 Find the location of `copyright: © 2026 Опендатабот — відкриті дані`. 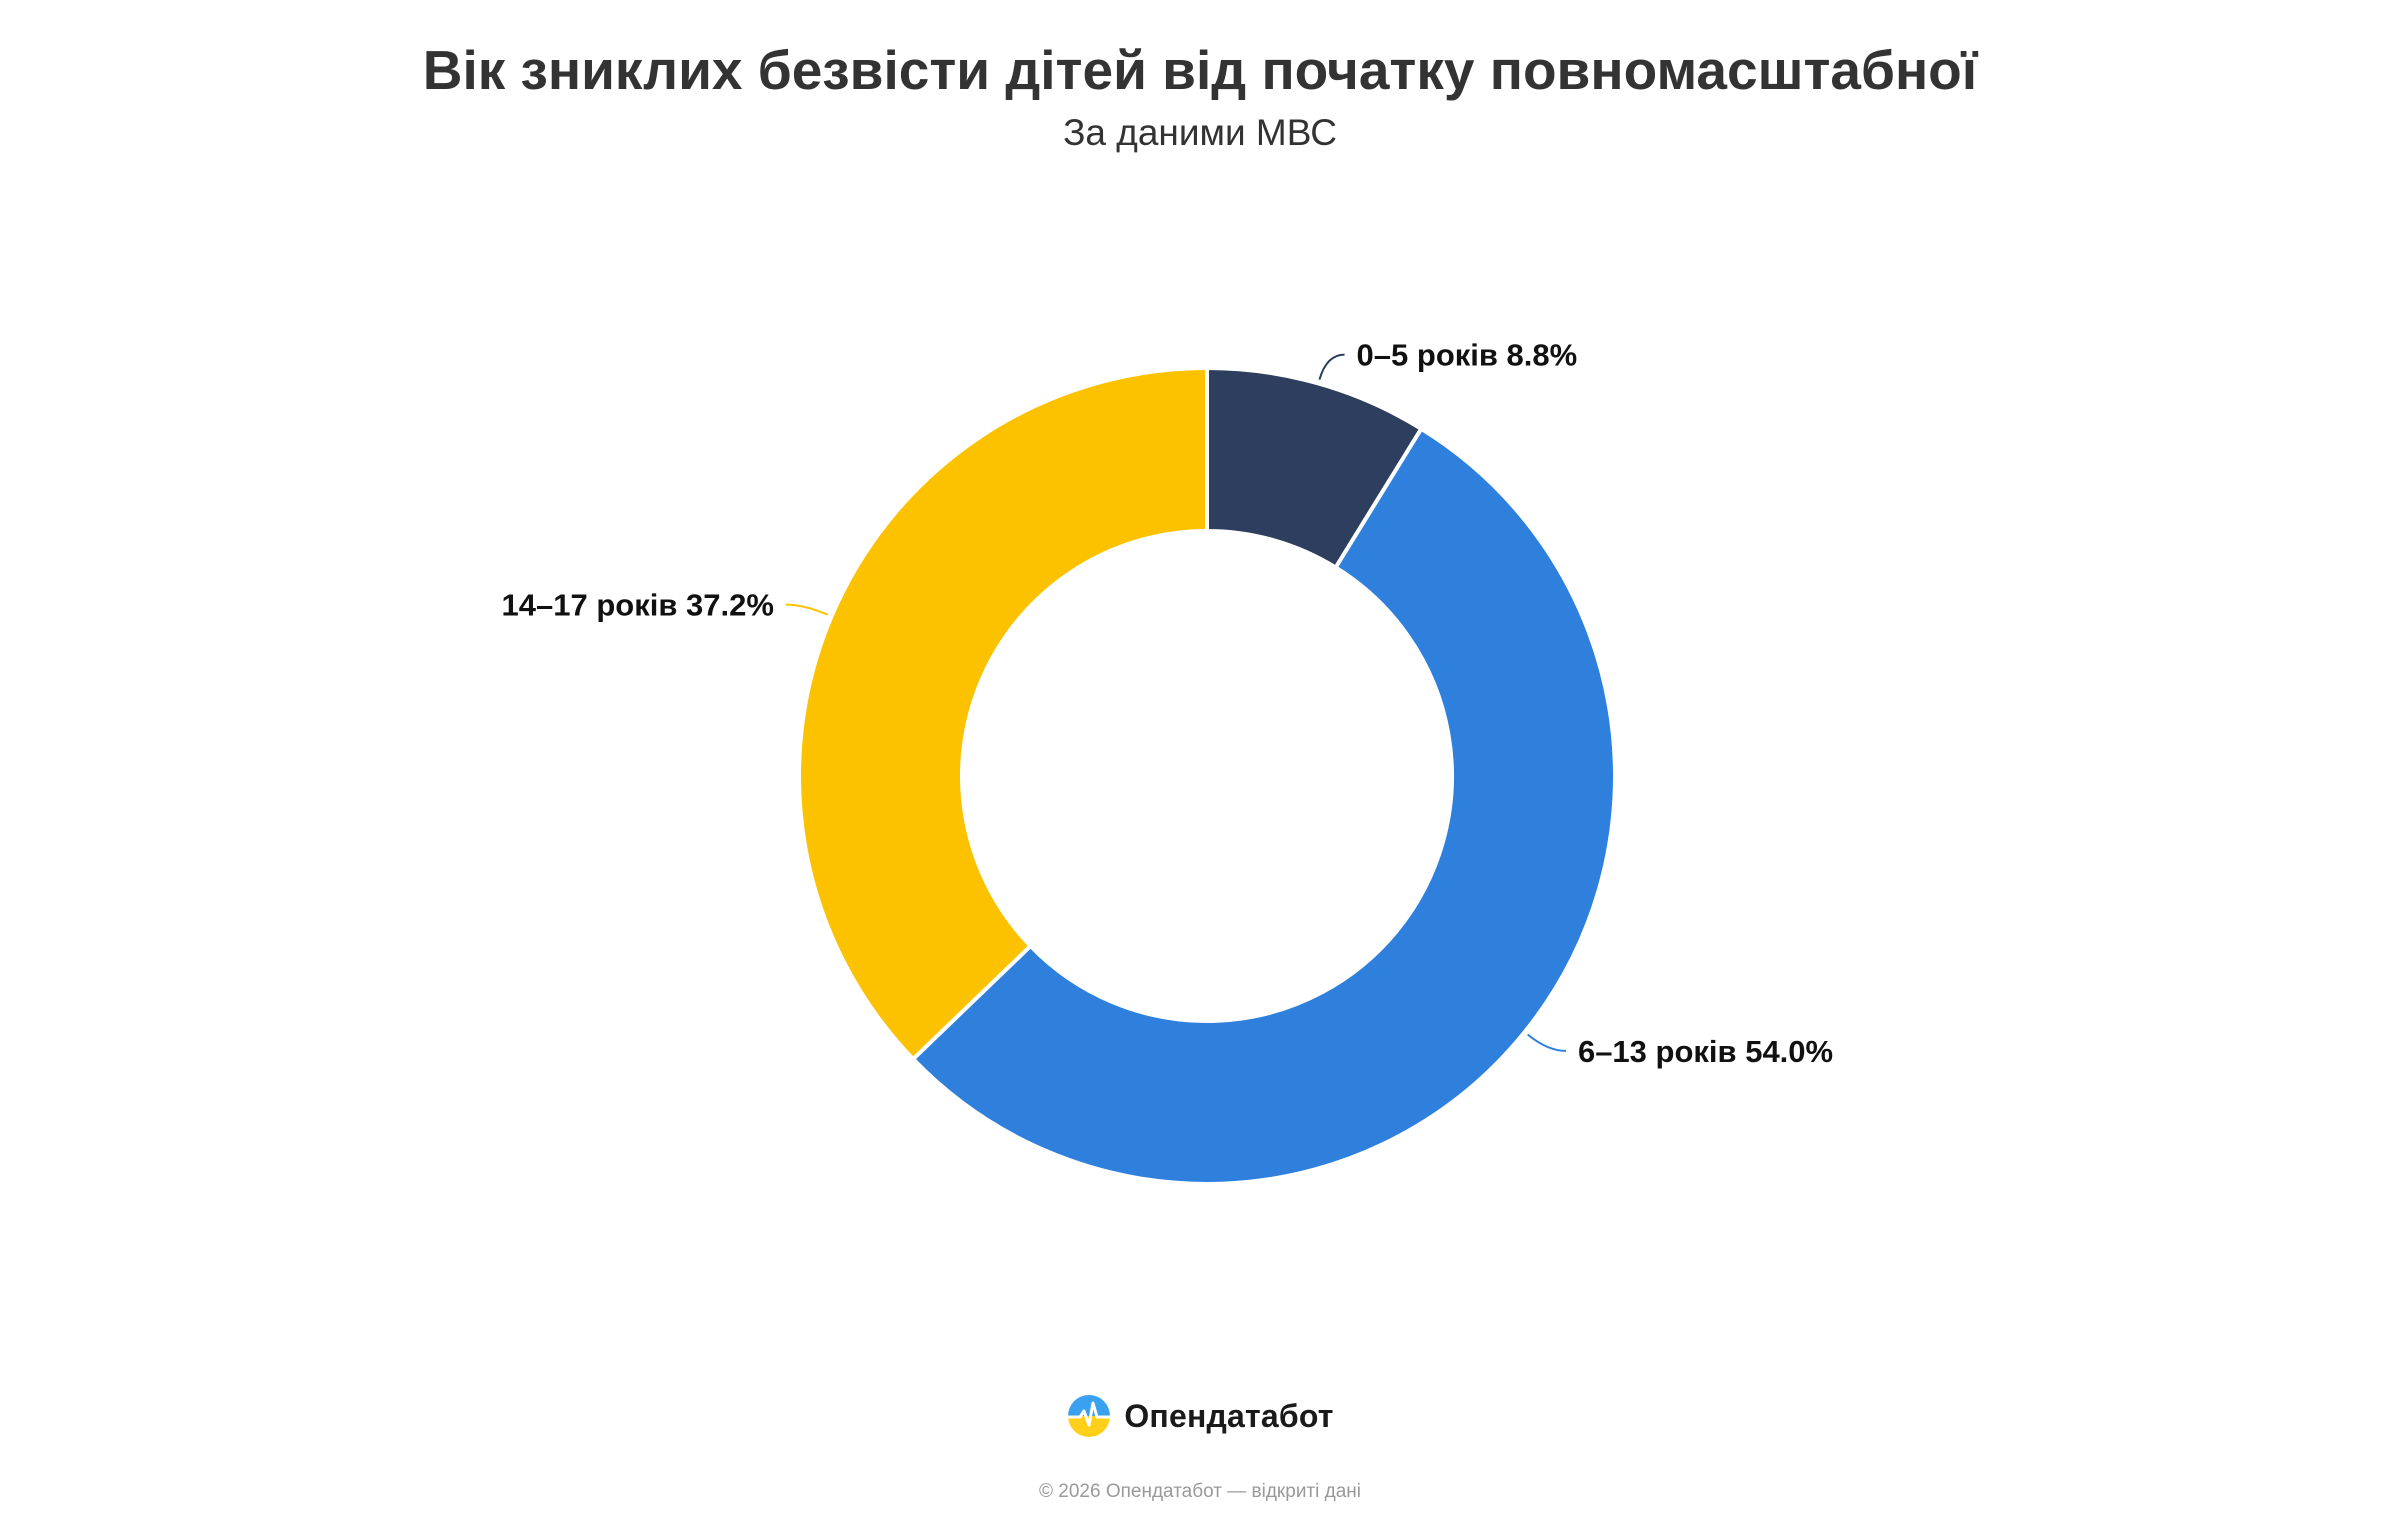

copyright: © 2026 Опендатабот — відкриті дані is located at coordinates (1200, 1491).